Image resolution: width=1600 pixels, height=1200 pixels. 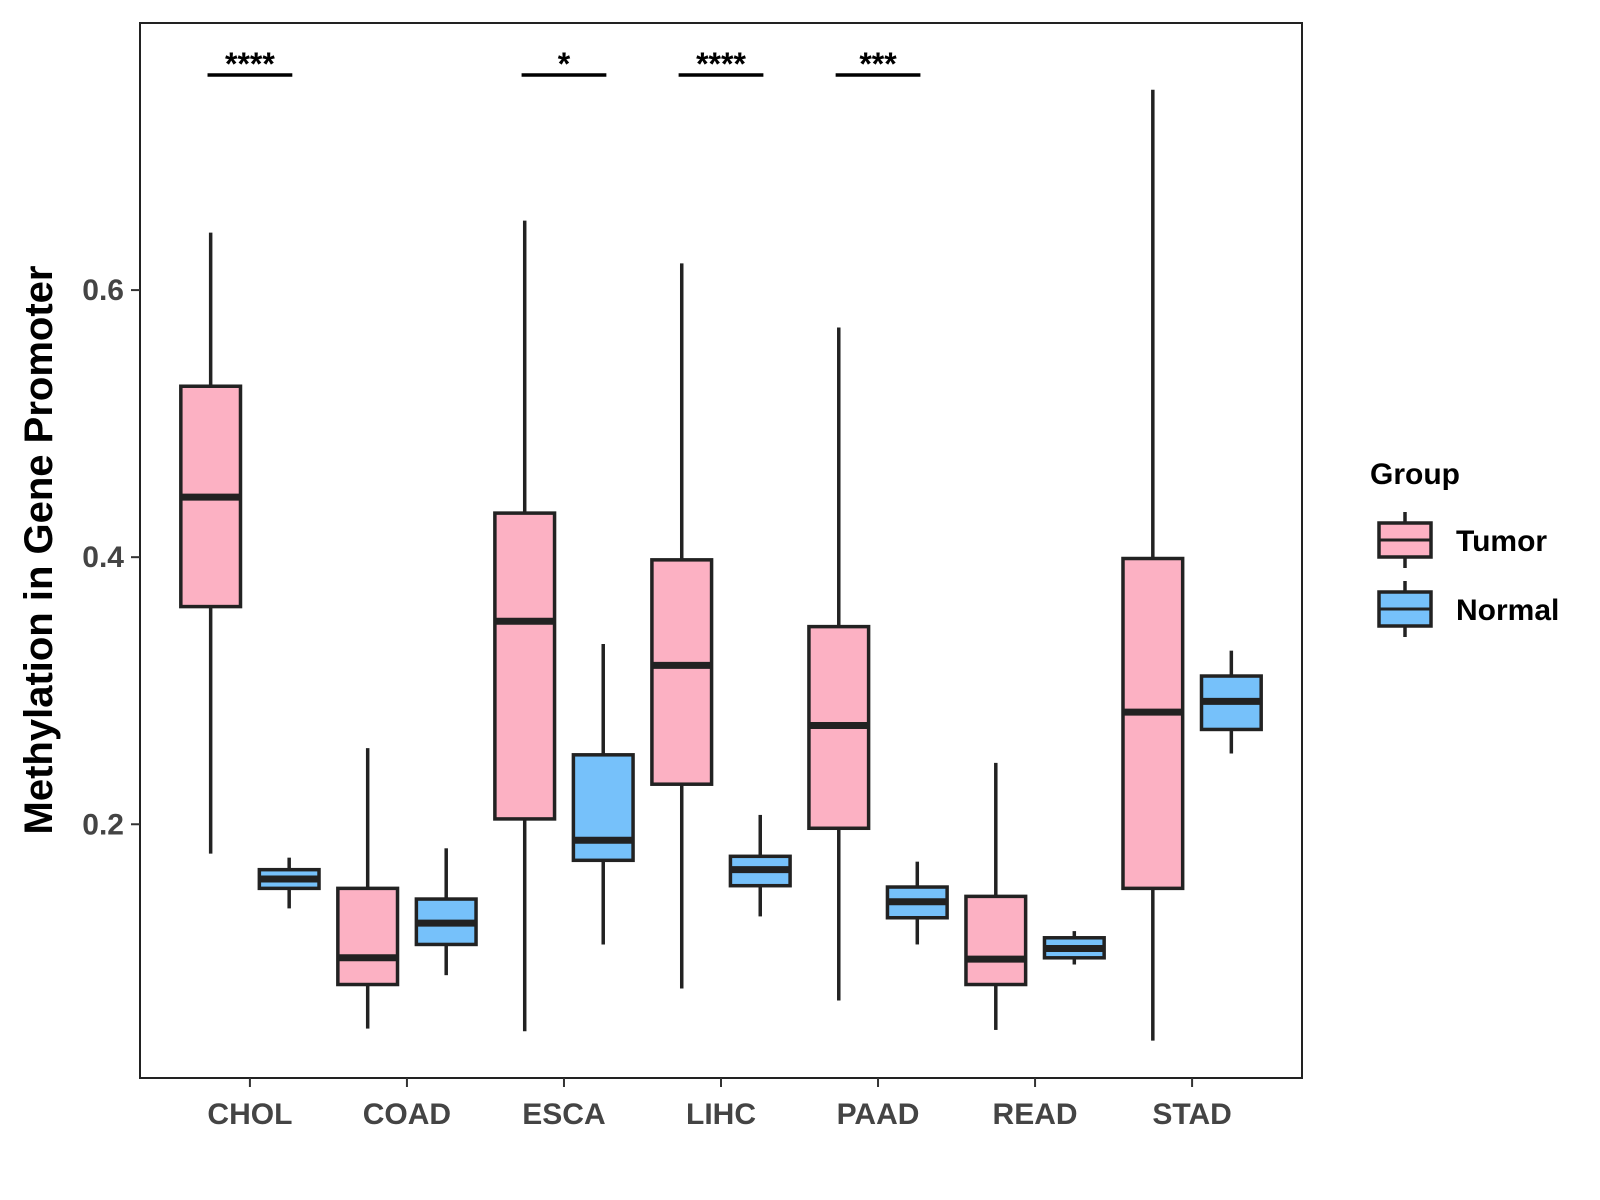 I want to click on normal-box-chol, so click(x=289, y=883).